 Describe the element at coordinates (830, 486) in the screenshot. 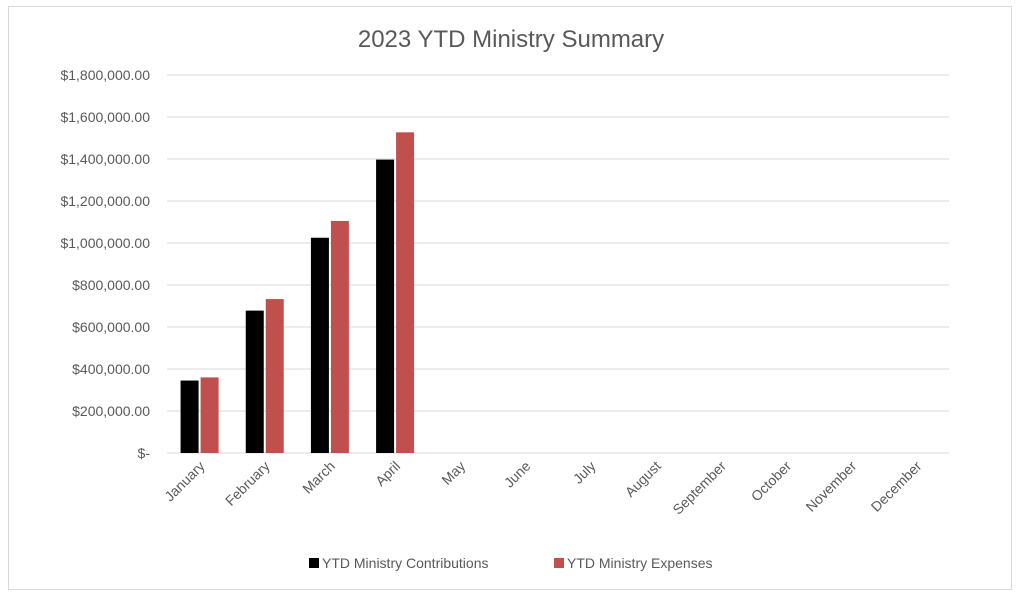

I see `x-tick-label: November` at that location.